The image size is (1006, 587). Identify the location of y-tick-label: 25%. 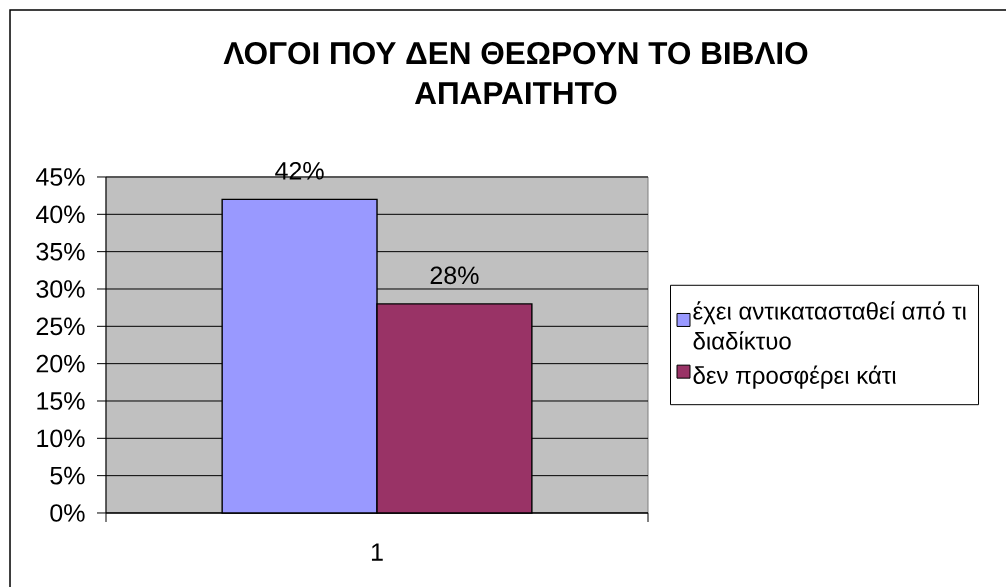
(60, 326).